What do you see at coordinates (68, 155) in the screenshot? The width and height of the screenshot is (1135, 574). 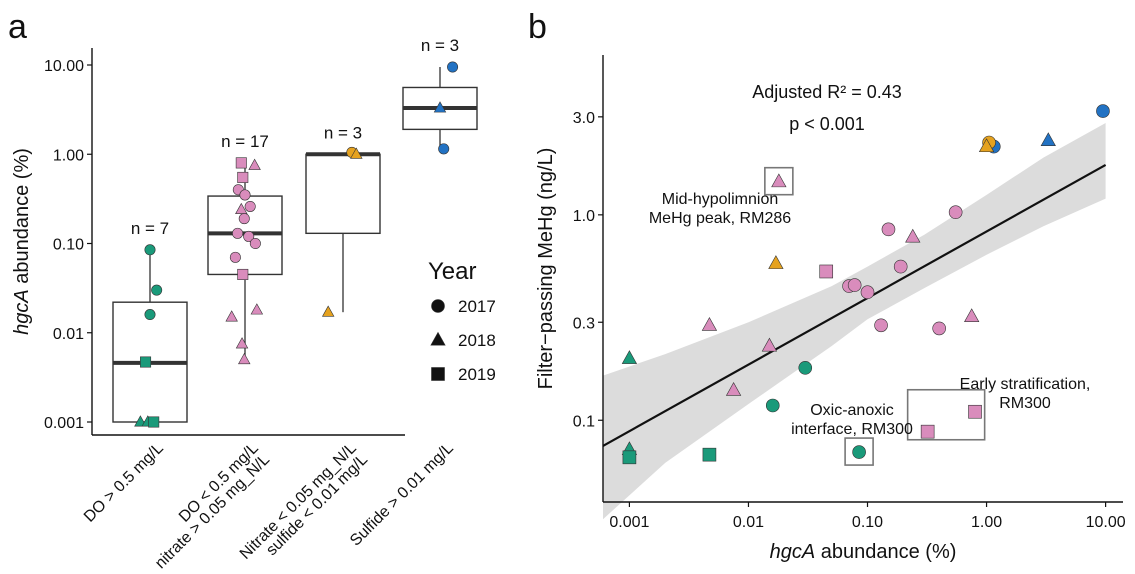 I see `panel-a-y-tick-label: 1.00` at bounding box center [68, 155].